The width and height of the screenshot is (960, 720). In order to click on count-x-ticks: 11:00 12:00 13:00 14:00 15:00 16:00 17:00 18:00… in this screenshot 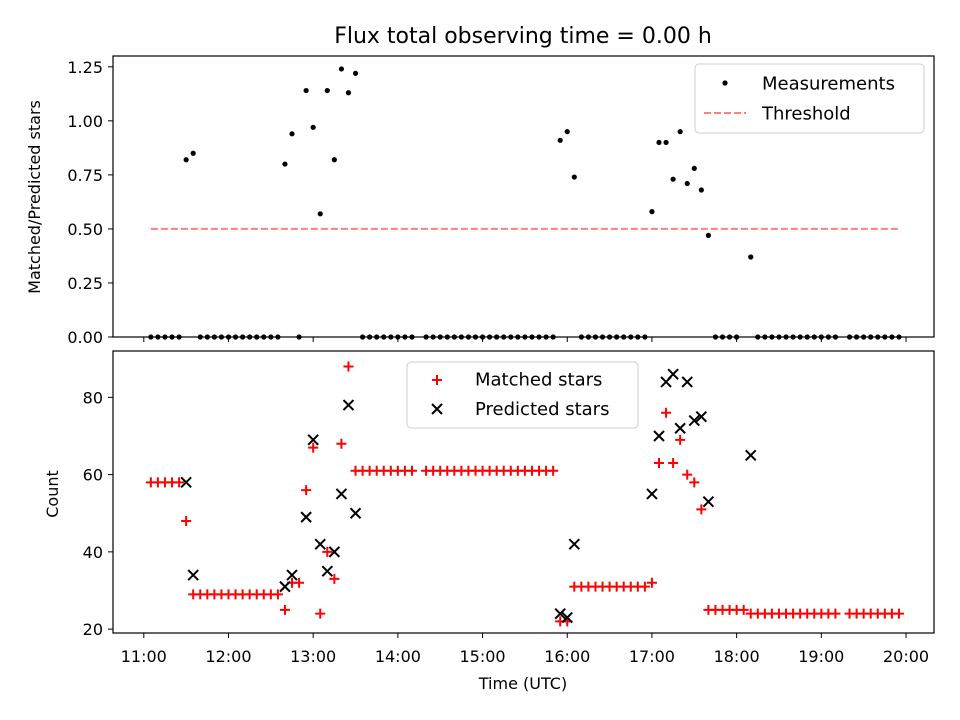, I will do `click(525, 649)`.